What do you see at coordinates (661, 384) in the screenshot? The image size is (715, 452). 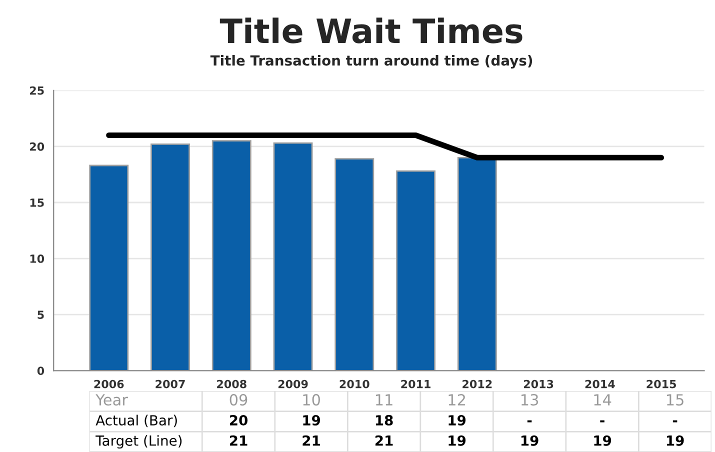 I see `x-tick-label: 2015` at bounding box center [661, 384].